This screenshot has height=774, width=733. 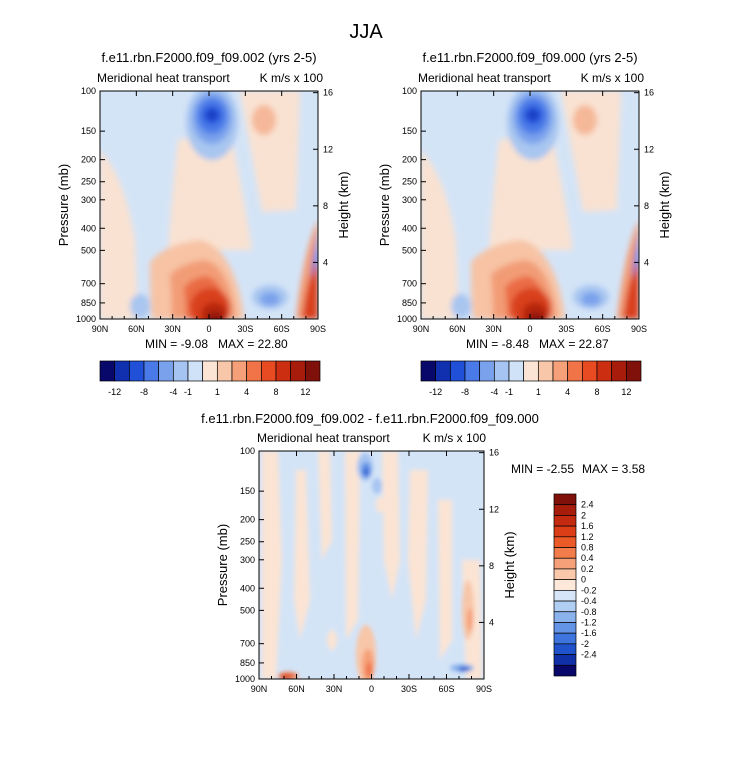 I want to click on panel-c-y-tick-label: 100, so click(x=247, y=451).